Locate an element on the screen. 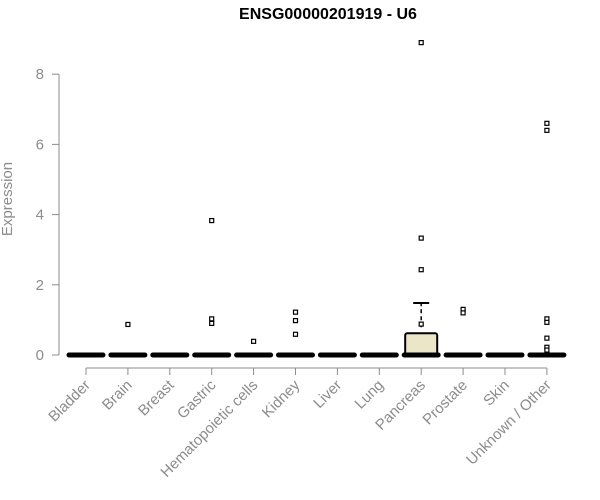 This screenshot has height=500, width=600. chart-title: ENSG00000201919 - U6 is located at coordinates (328, 14).